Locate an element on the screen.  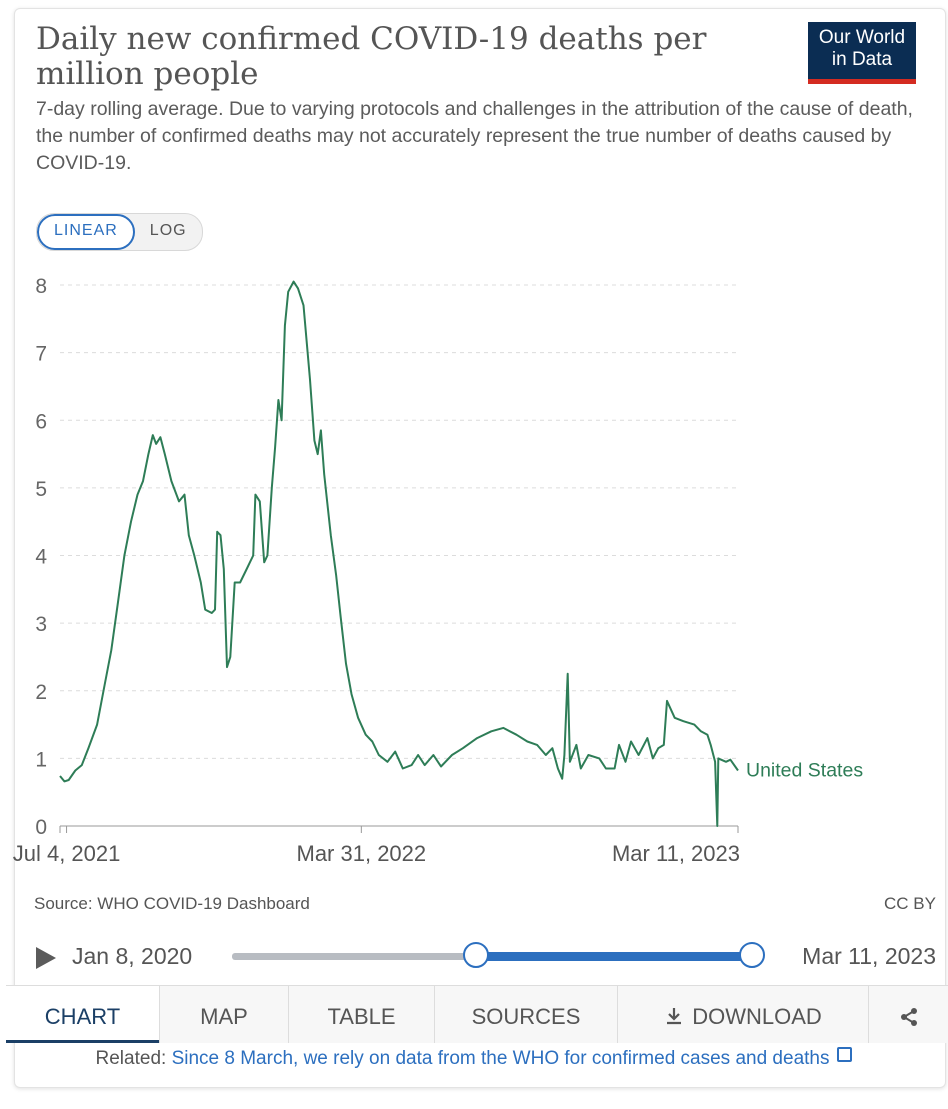
tab-download-label: DOWNLOAD is located at coordinates (757, 1016).